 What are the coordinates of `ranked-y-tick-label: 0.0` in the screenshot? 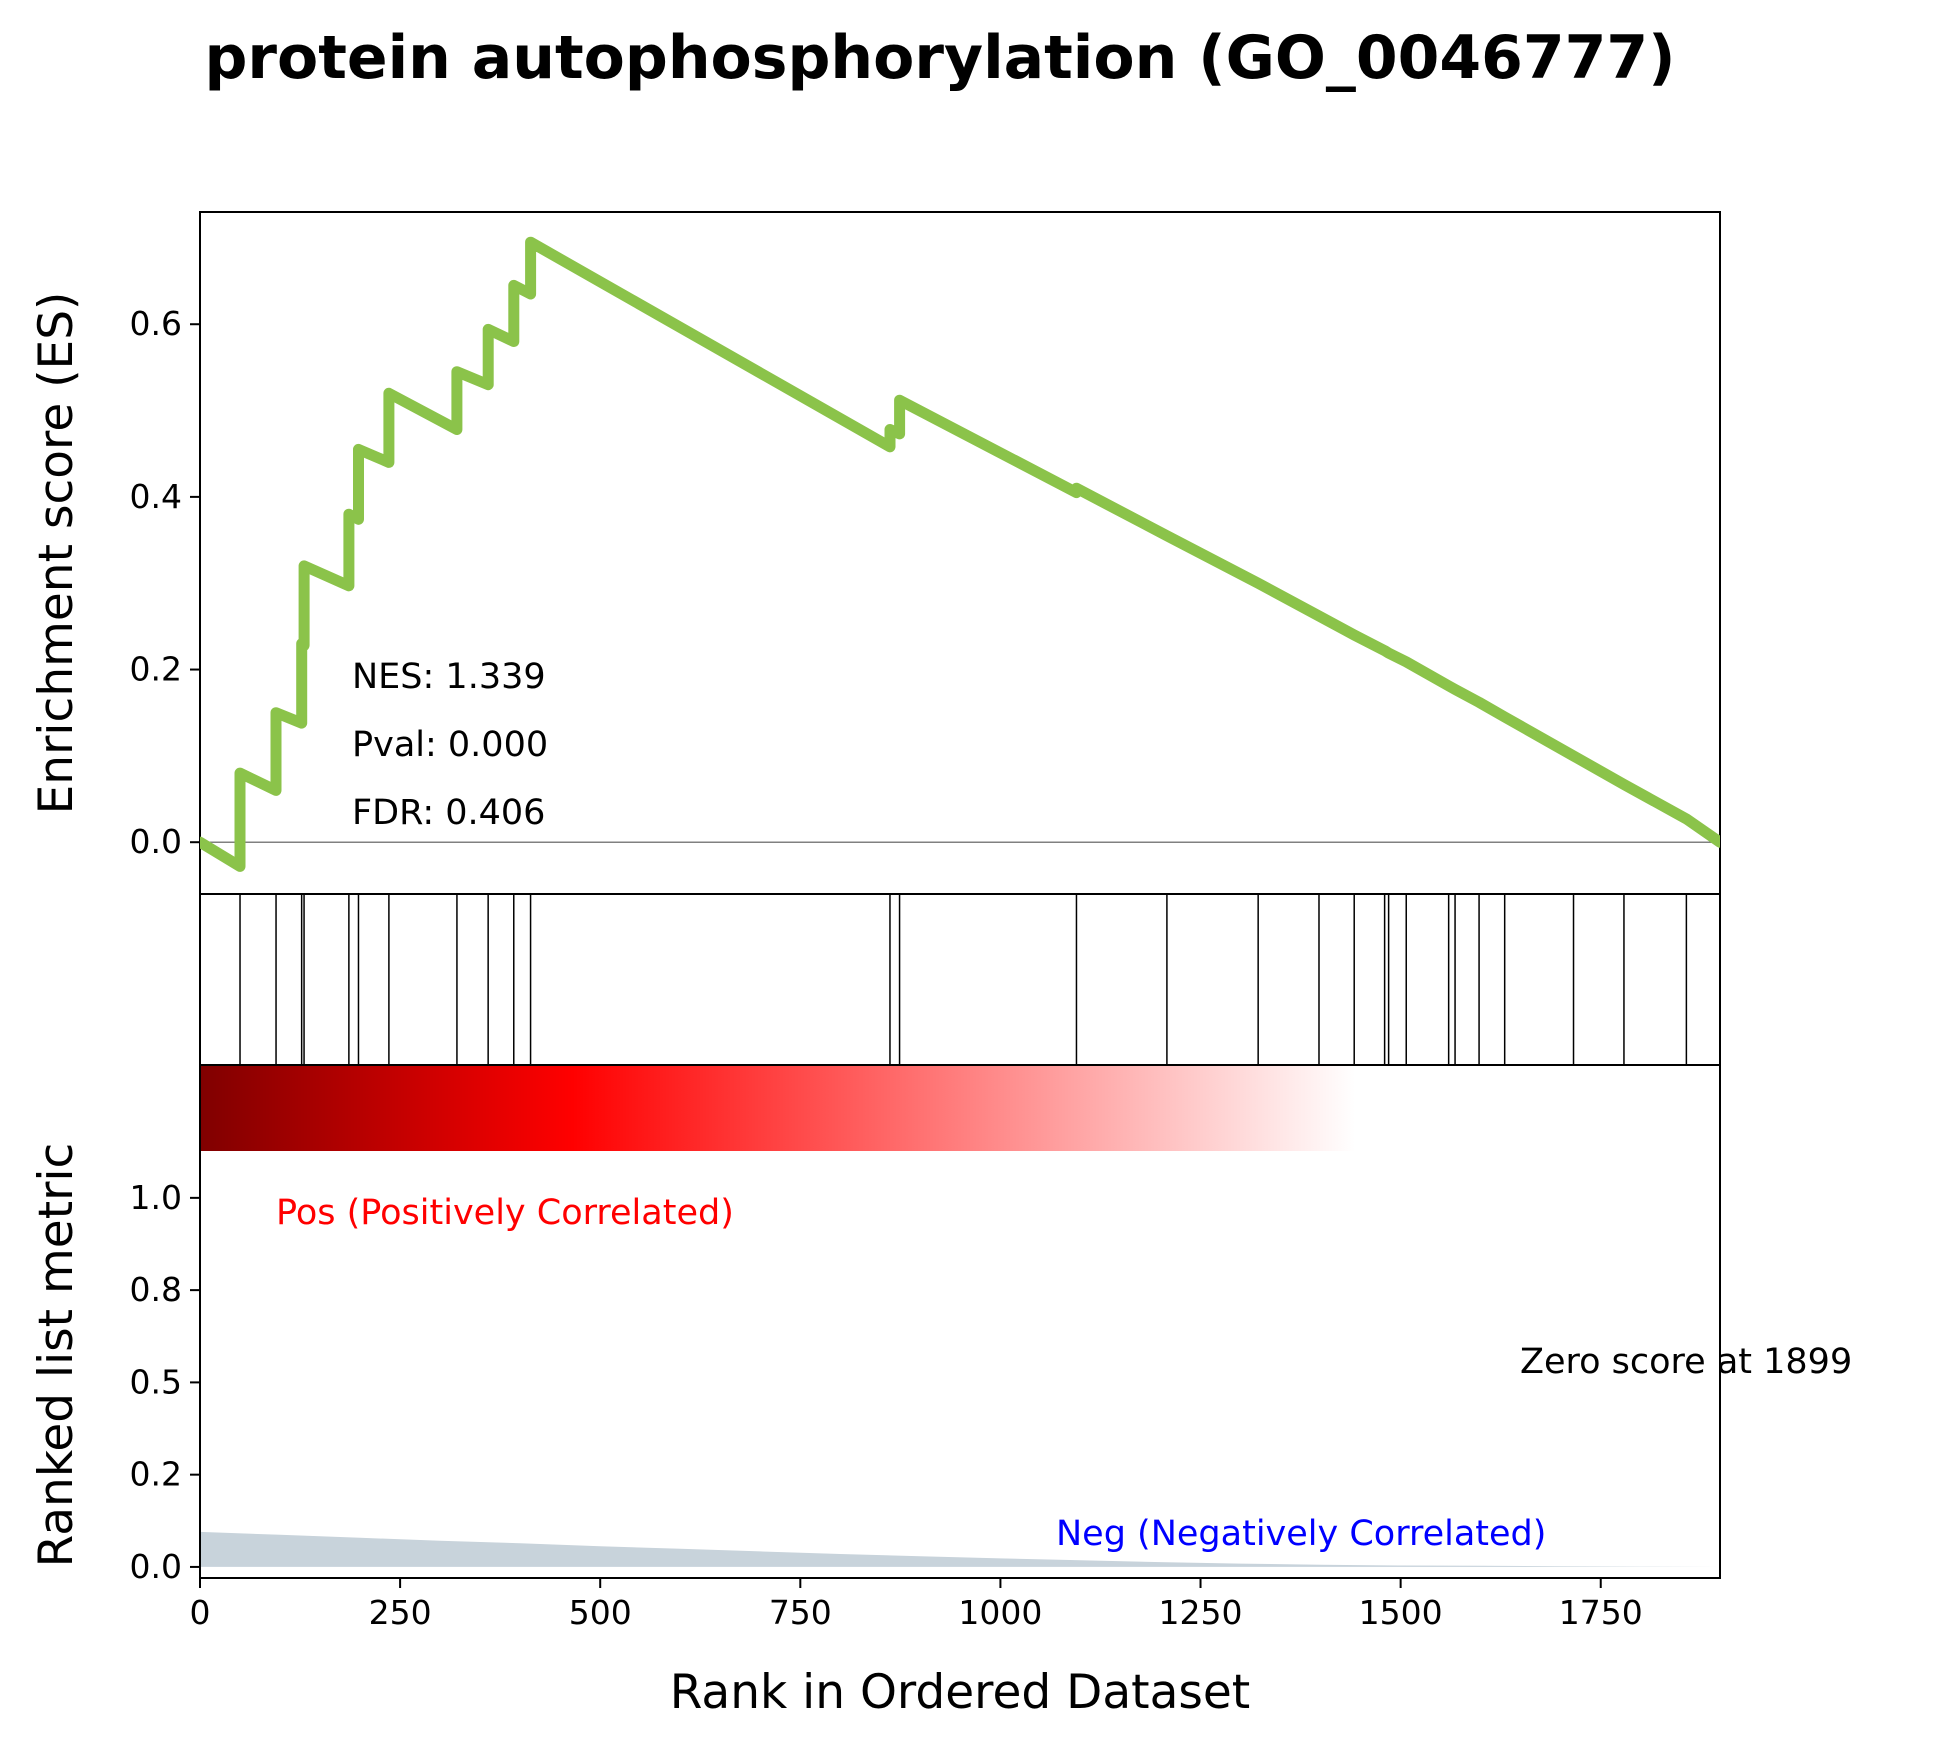 It's located at (156, 1566).